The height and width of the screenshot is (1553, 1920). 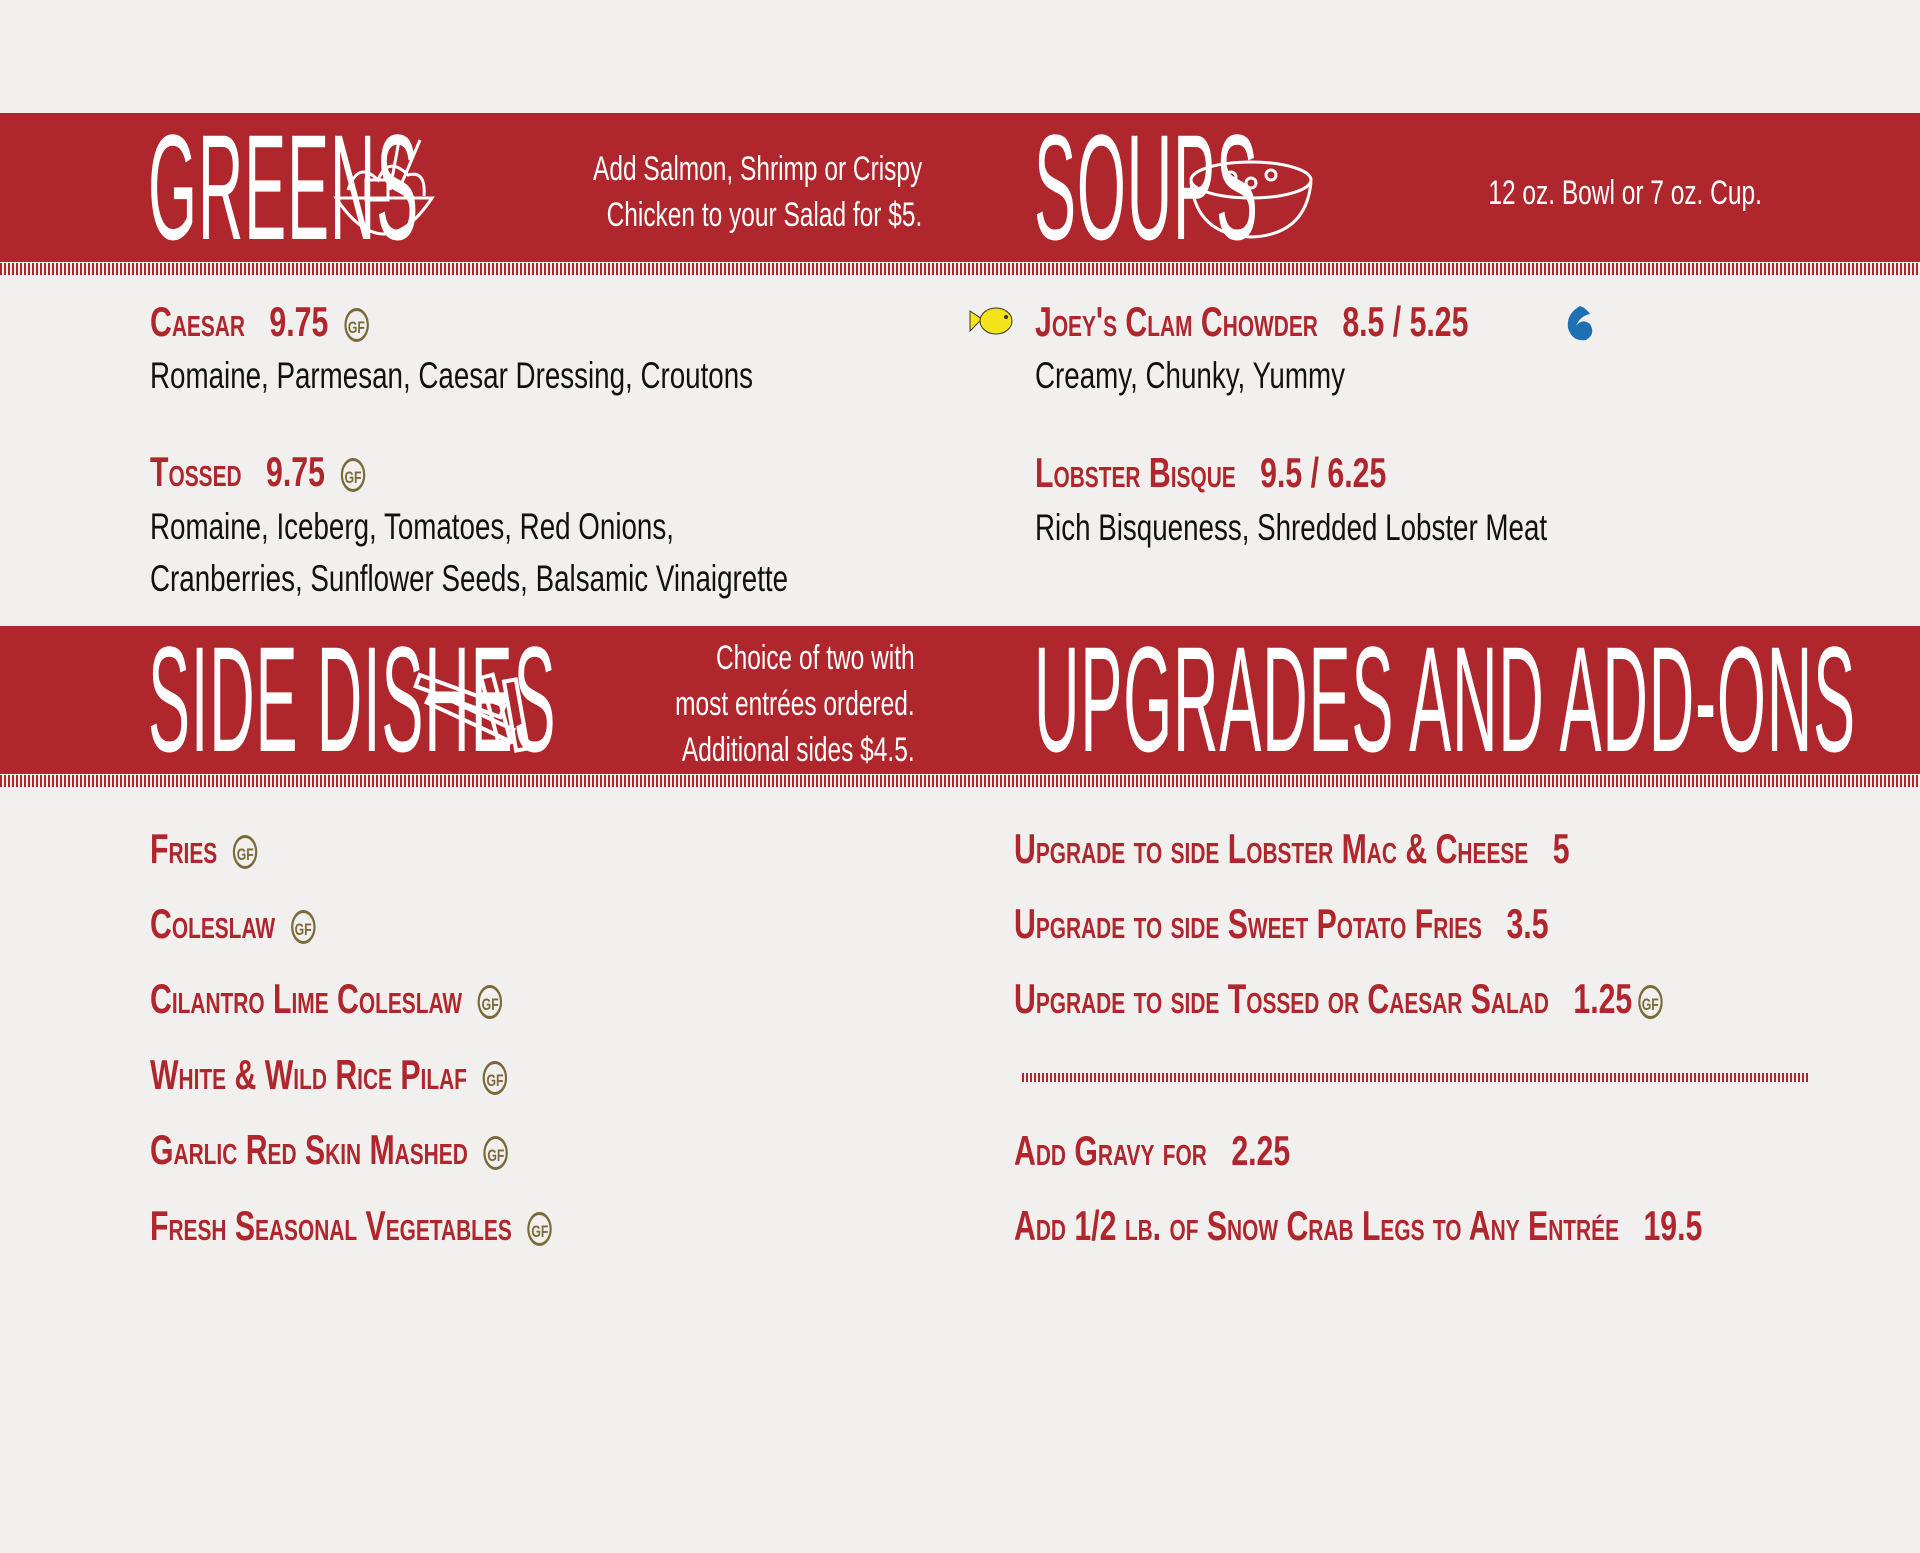 I want to click on side-item: White & Wild Rice Pilaf GF, so click(x=329, y=1075).